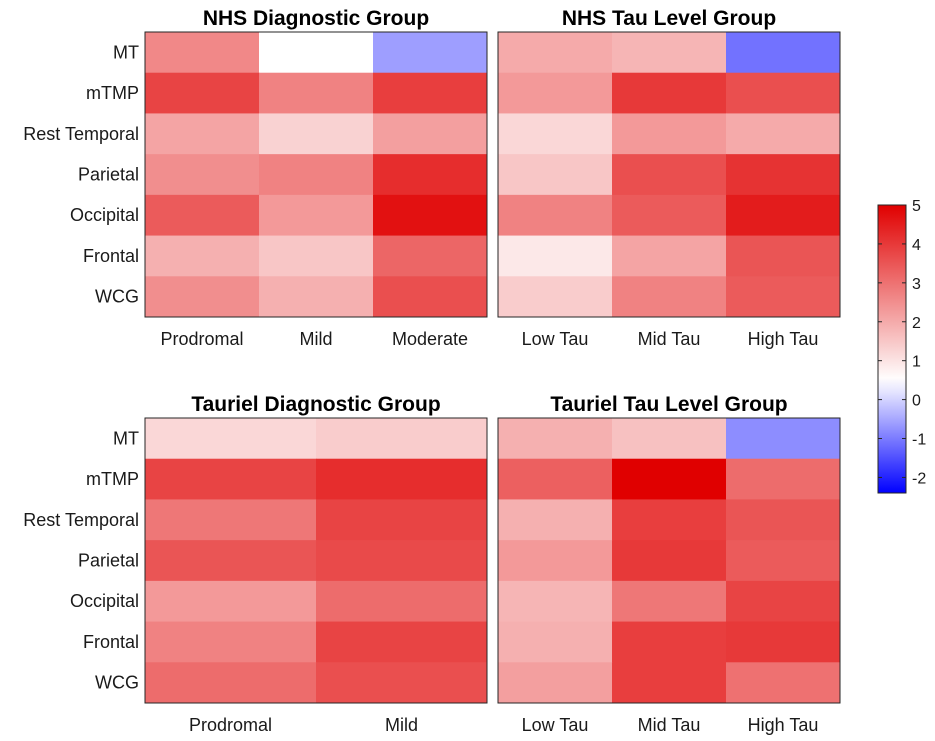 Image resolution: width=935 pixels, height=741 pixels. I want to click on colorbar-tick-label: -1, so click(919, 440).